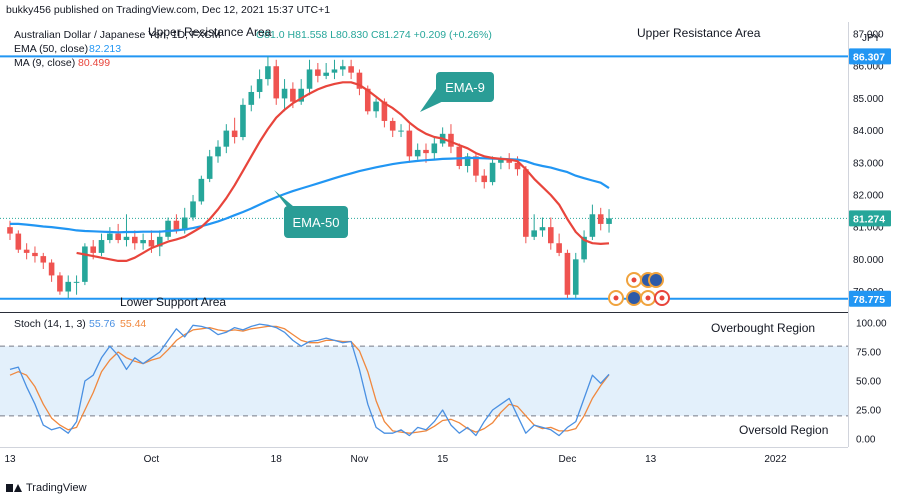  I want to click on time-axis: 13 Oct 18 Nov 15 Dec 13 2022, so click(395, 459).